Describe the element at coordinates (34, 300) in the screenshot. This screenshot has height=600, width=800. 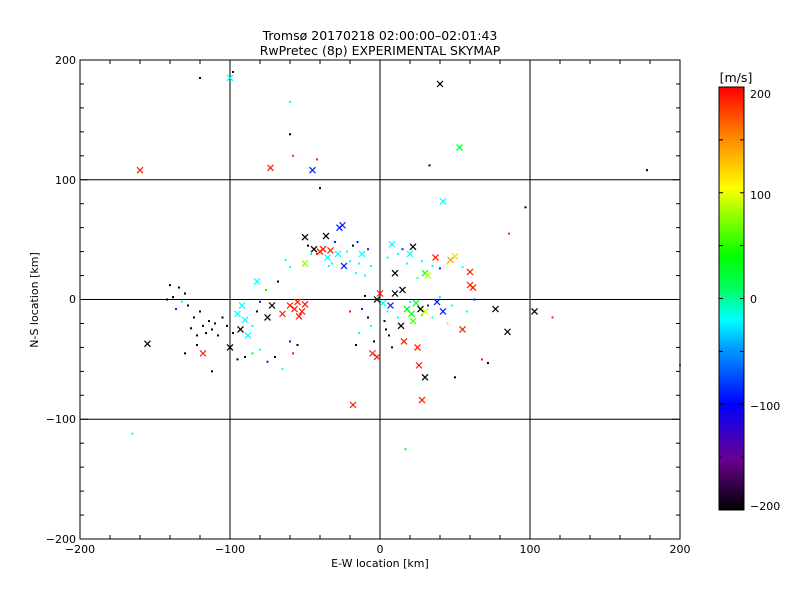
I see `y-axis-label: N-S location [km]` at that location.